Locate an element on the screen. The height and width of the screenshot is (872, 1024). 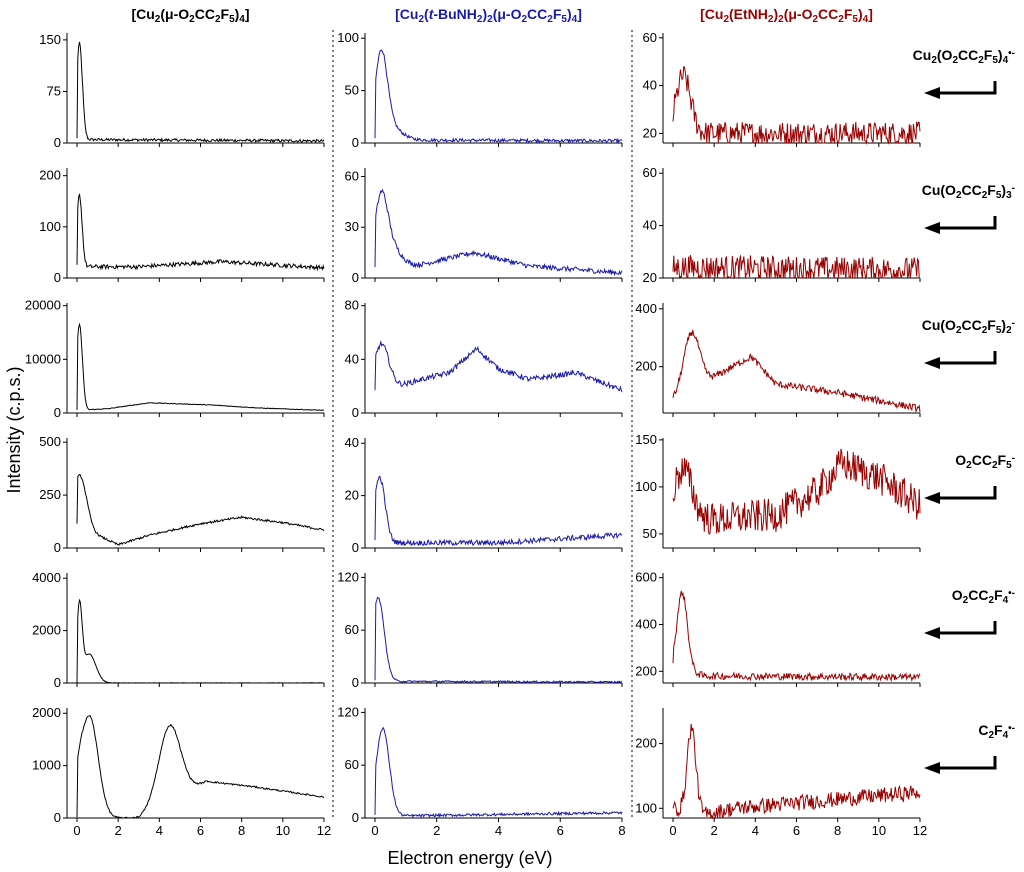
spectrum-panel: 0 10000 20000 is located at coordinates (175, 359).